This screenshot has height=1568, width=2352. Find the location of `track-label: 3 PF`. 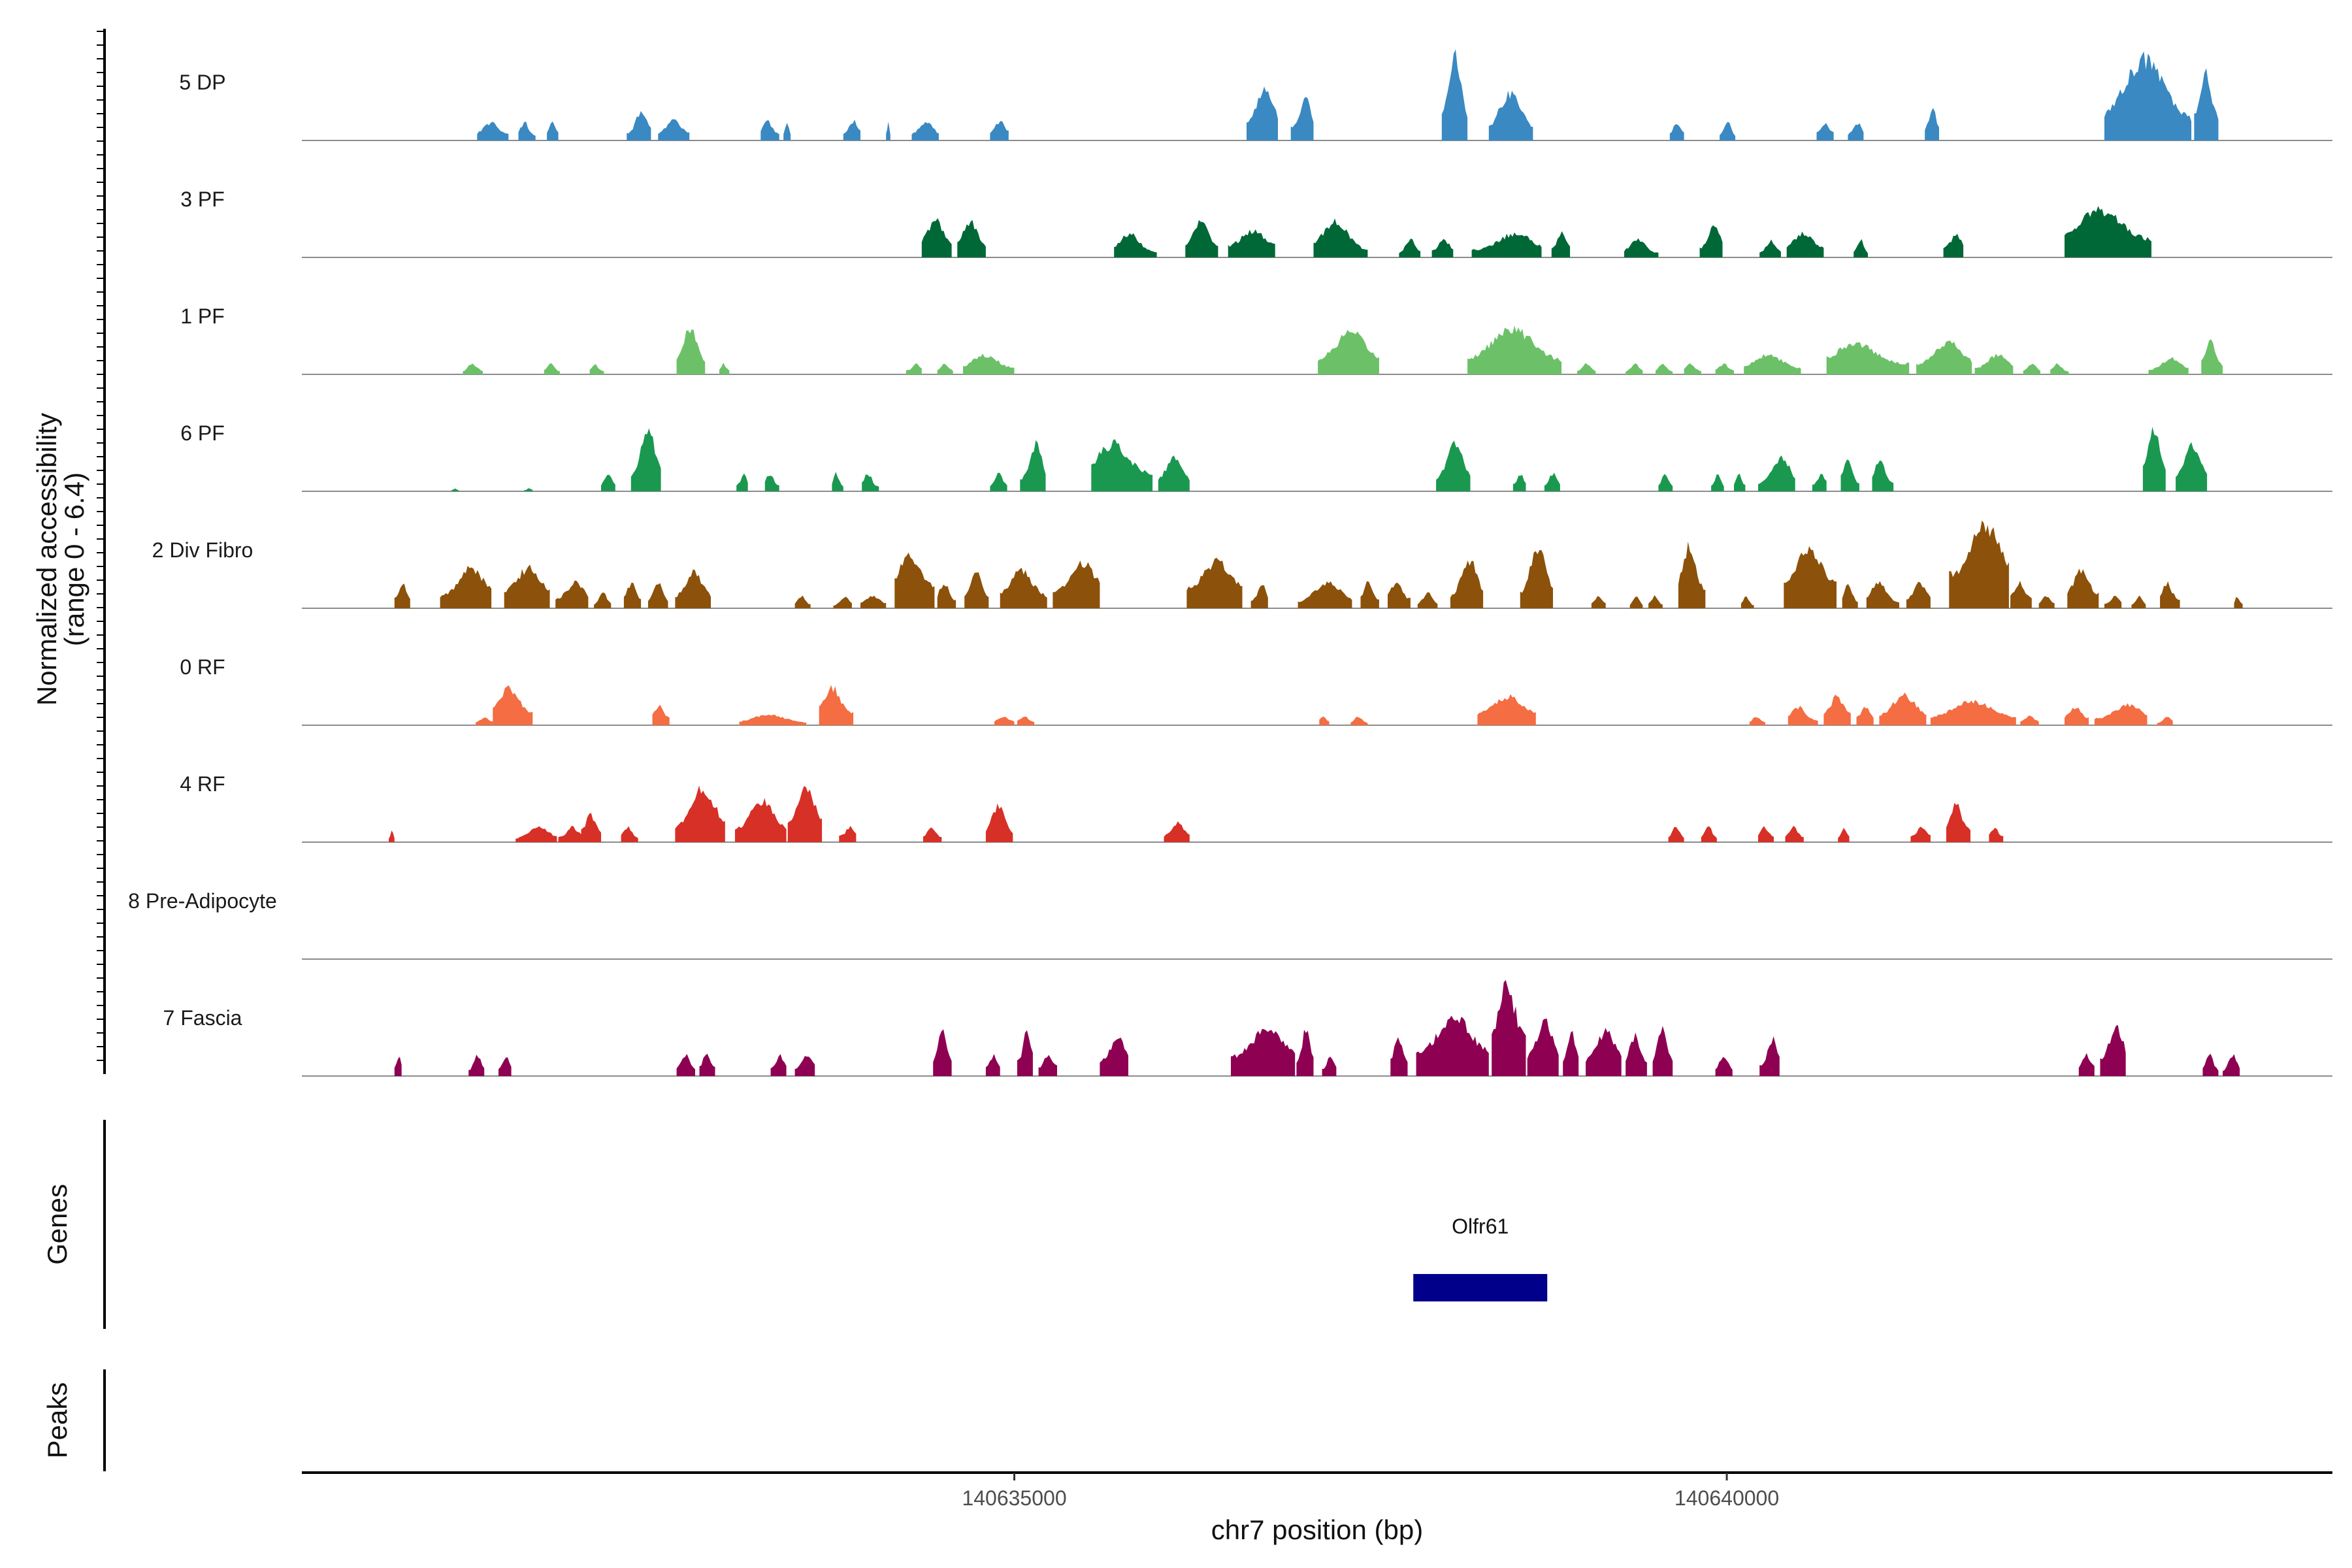

track-label: 3 PF is located at coordinates (202, 199).